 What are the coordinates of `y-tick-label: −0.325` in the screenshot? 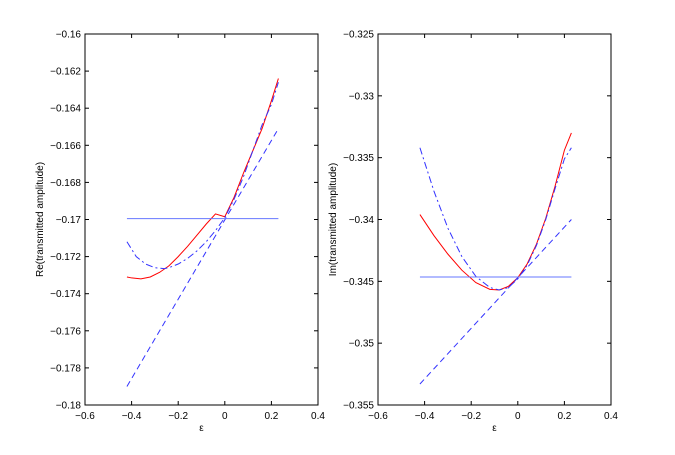 It's located at (358, 35).